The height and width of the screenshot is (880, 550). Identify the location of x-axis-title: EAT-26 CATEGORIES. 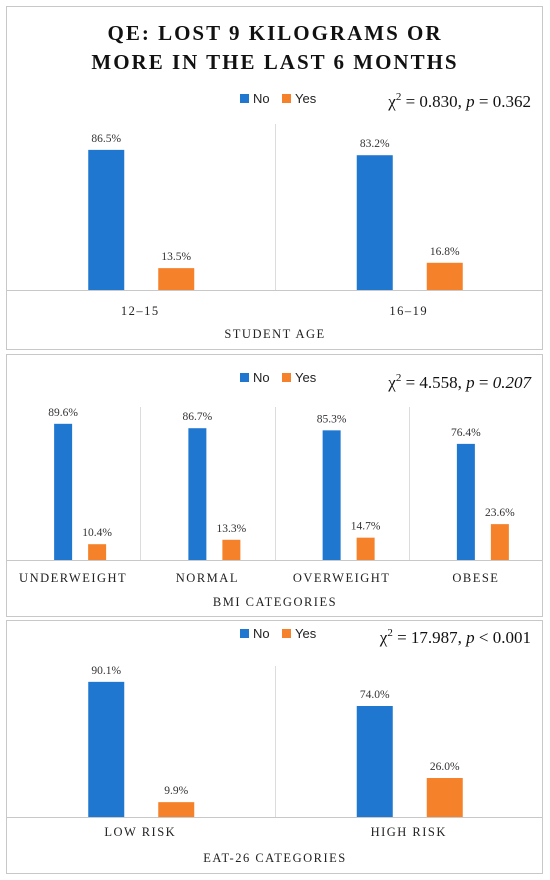
(274, 858).